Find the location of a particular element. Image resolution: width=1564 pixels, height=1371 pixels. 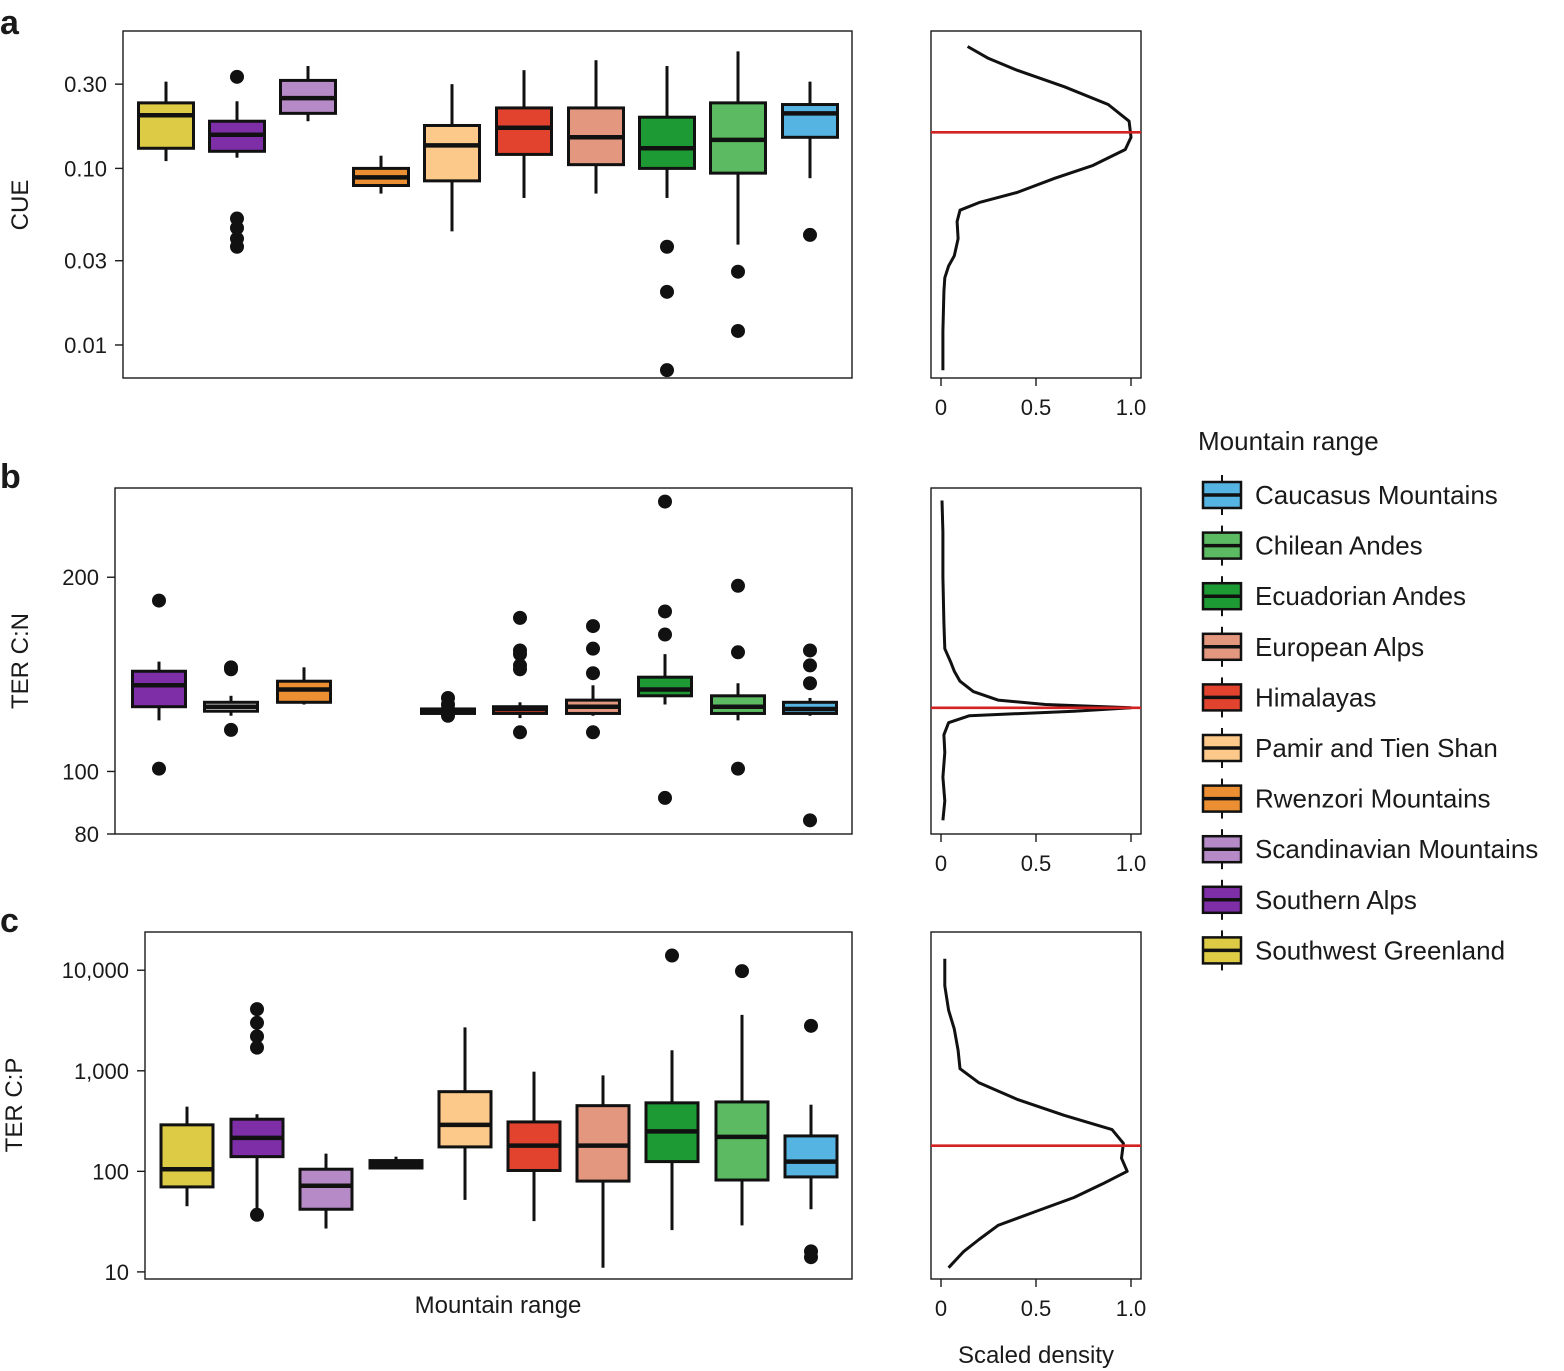

panel-b-label: b is located at coordinates (10, 477).